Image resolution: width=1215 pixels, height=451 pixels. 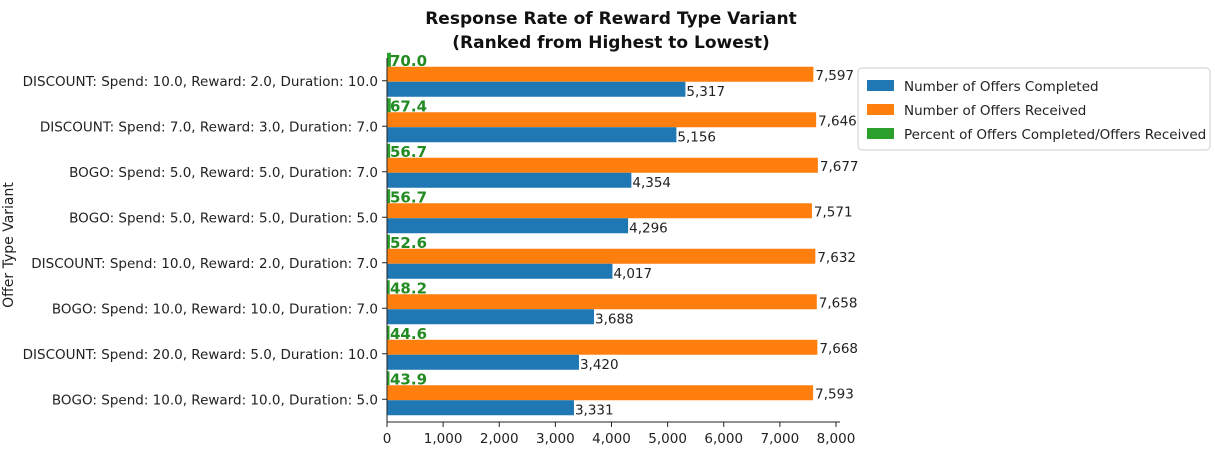 I want to click on data-label-percent: 44.6, so click(x=408, y=334).